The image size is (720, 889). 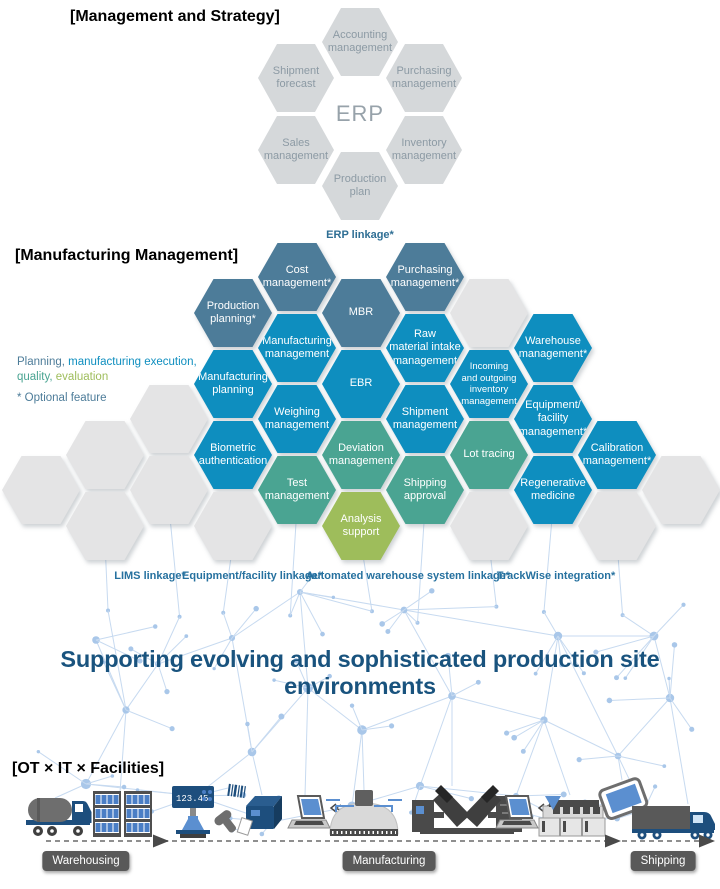 I want to click on digital-scale-icon: 123.45, so click(x=193, y=812).